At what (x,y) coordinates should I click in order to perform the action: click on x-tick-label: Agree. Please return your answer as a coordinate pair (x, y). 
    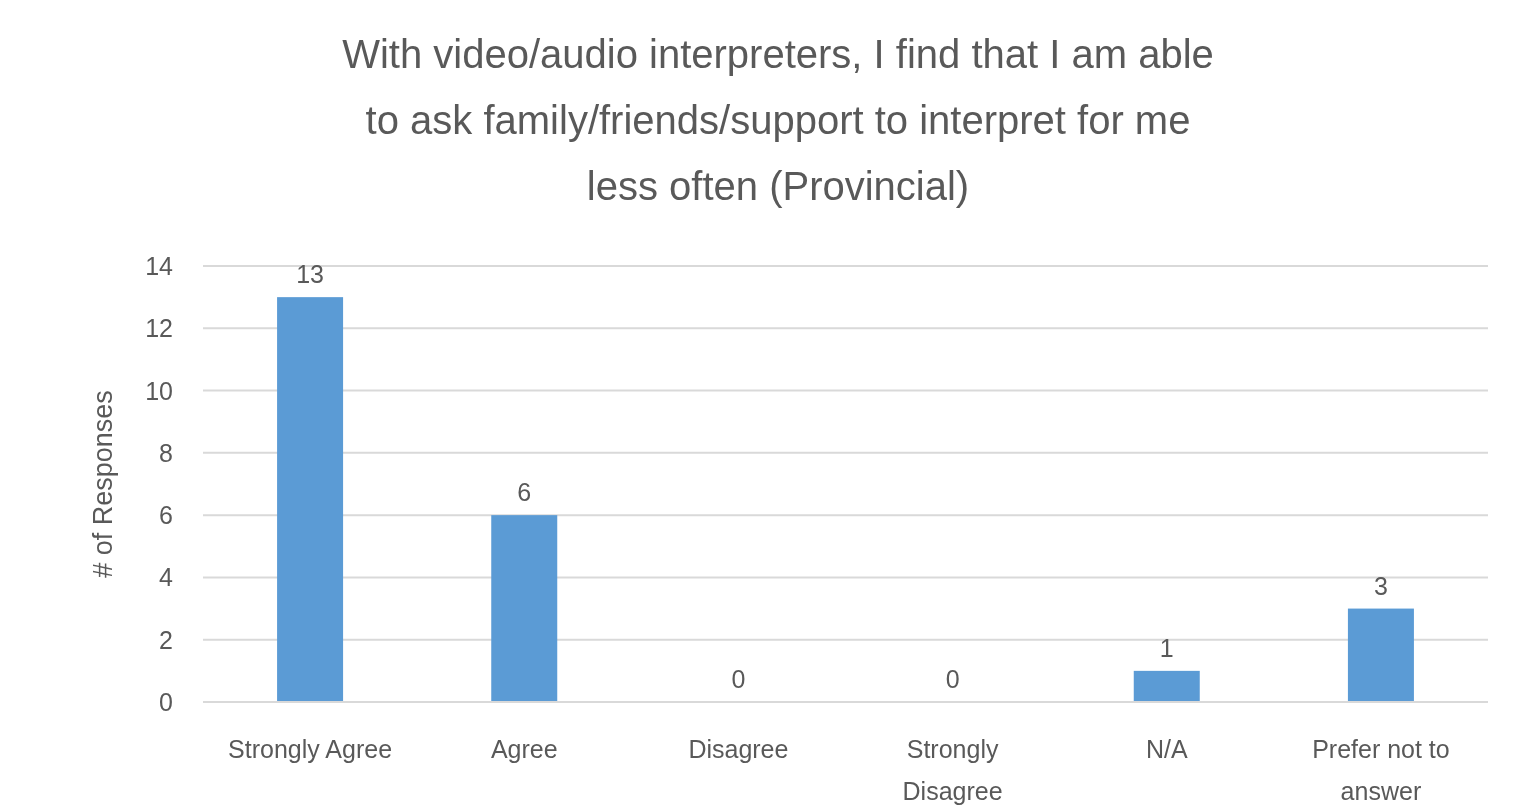
    Looking at the image, I should click on (524, 749).